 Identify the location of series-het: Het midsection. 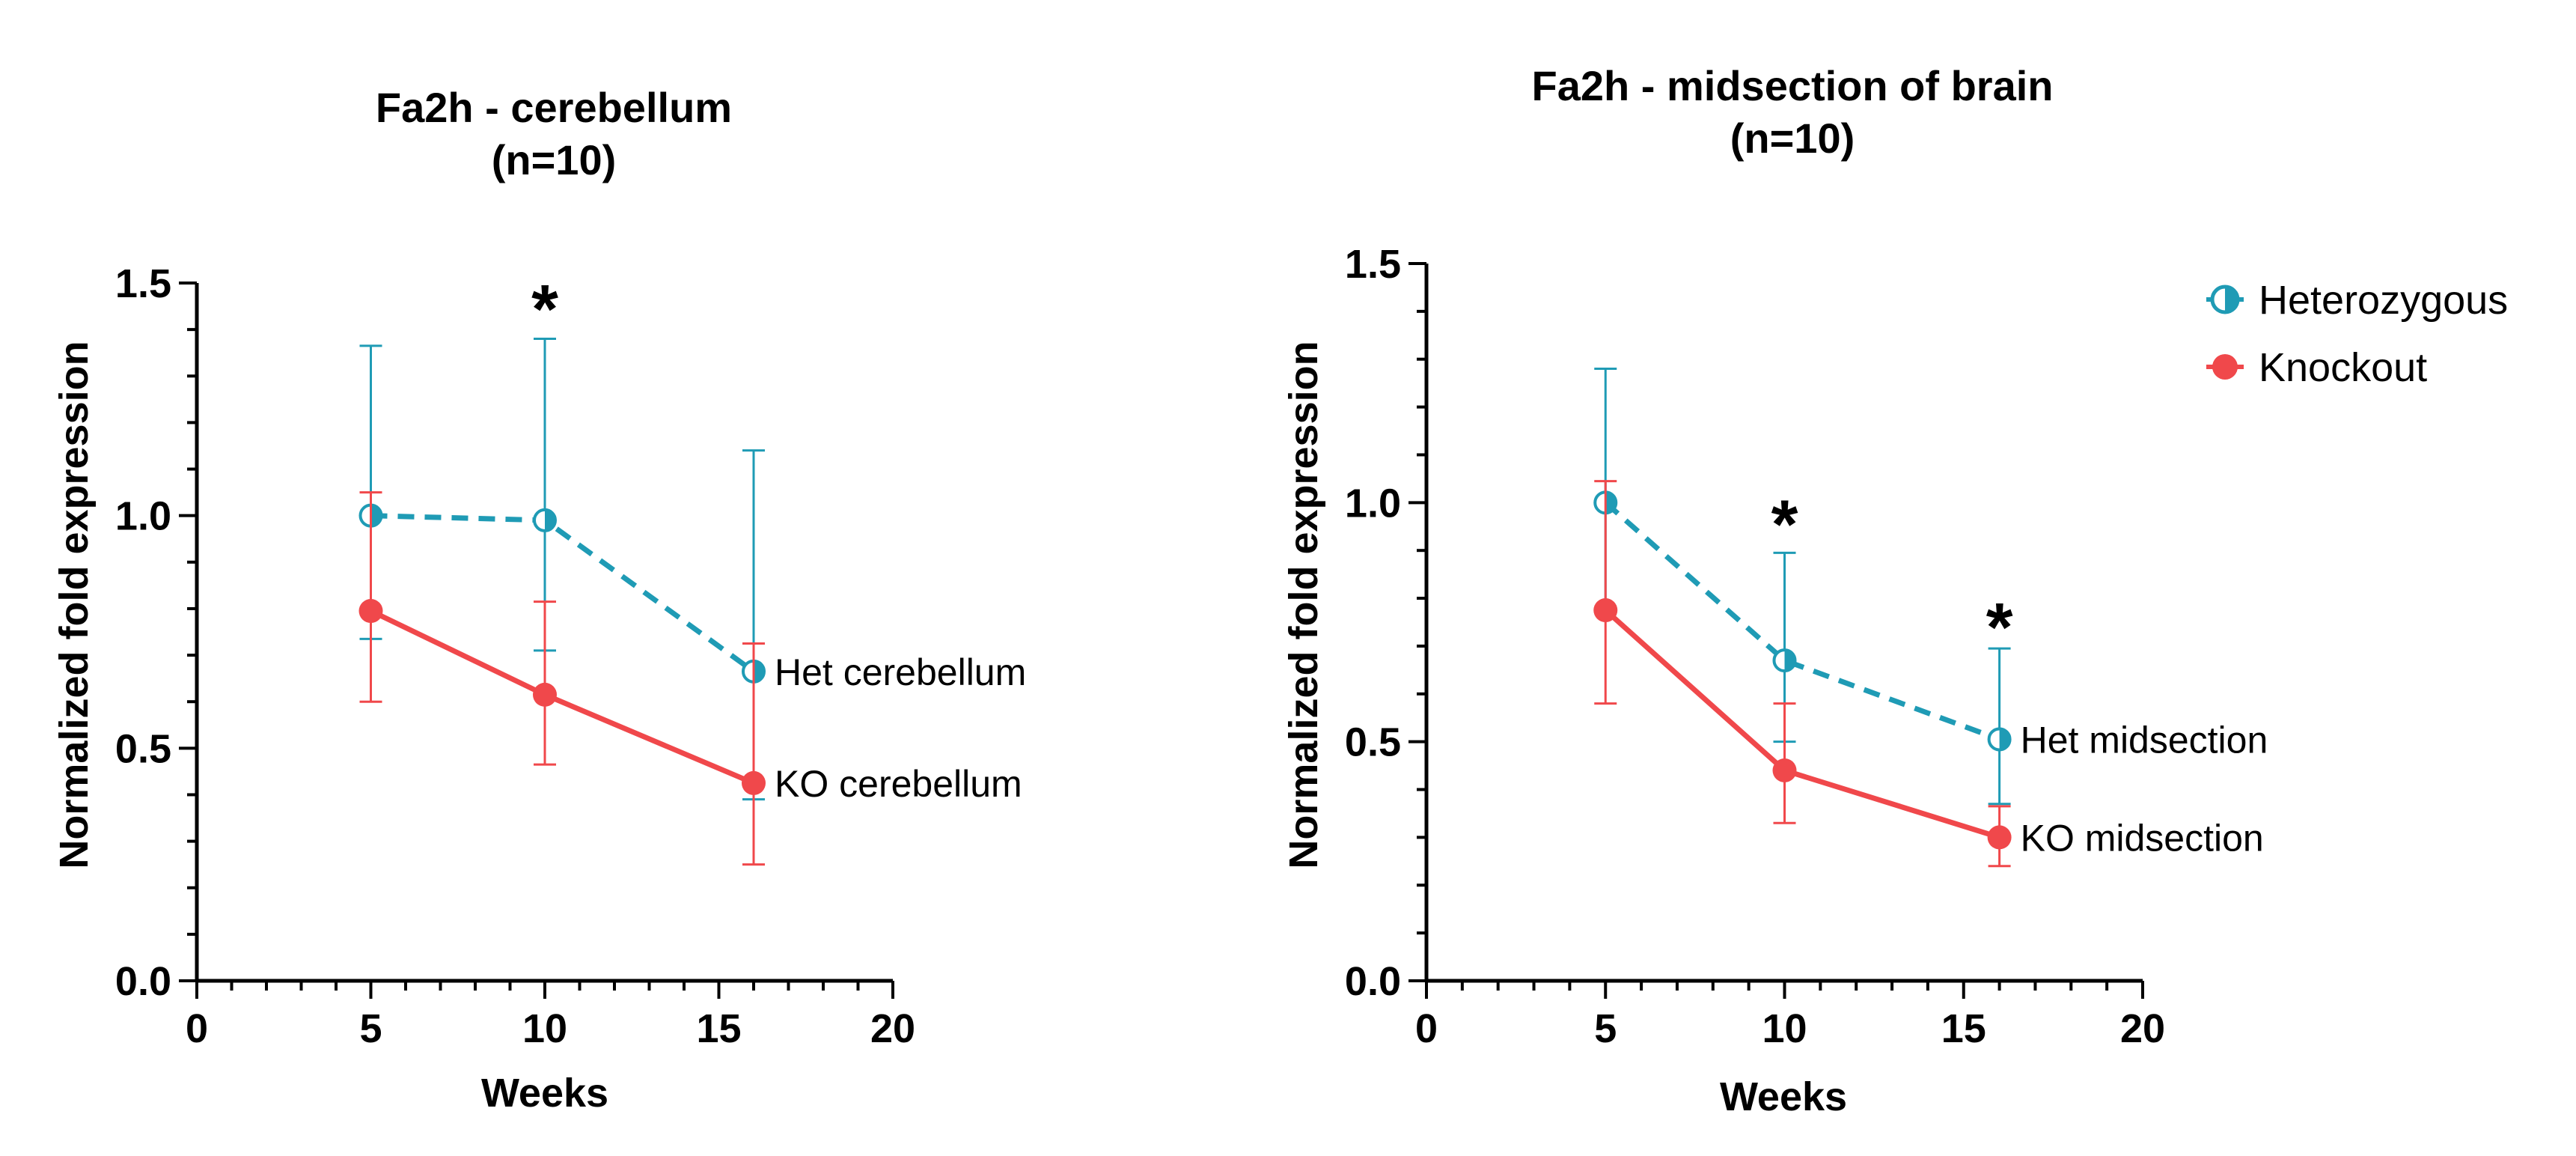
(1931, 587).